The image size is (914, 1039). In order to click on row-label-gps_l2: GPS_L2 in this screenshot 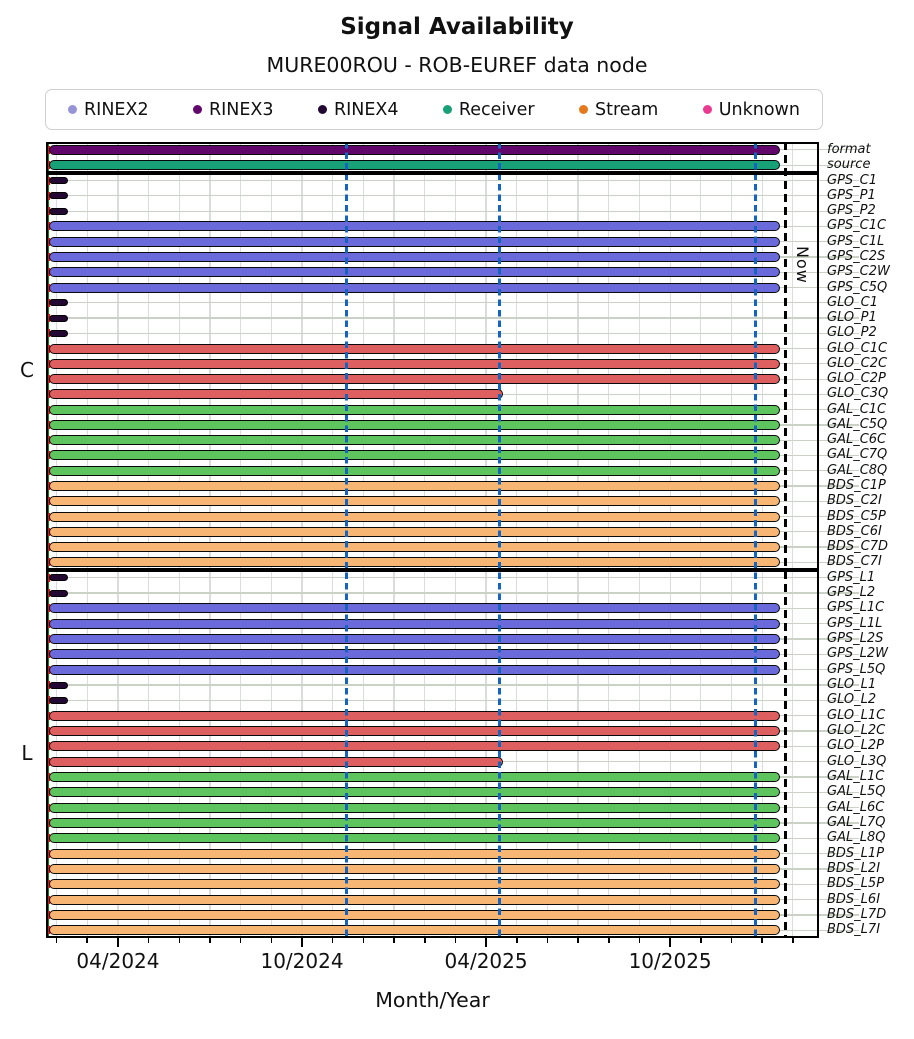, I will do `click(851, 593)`.